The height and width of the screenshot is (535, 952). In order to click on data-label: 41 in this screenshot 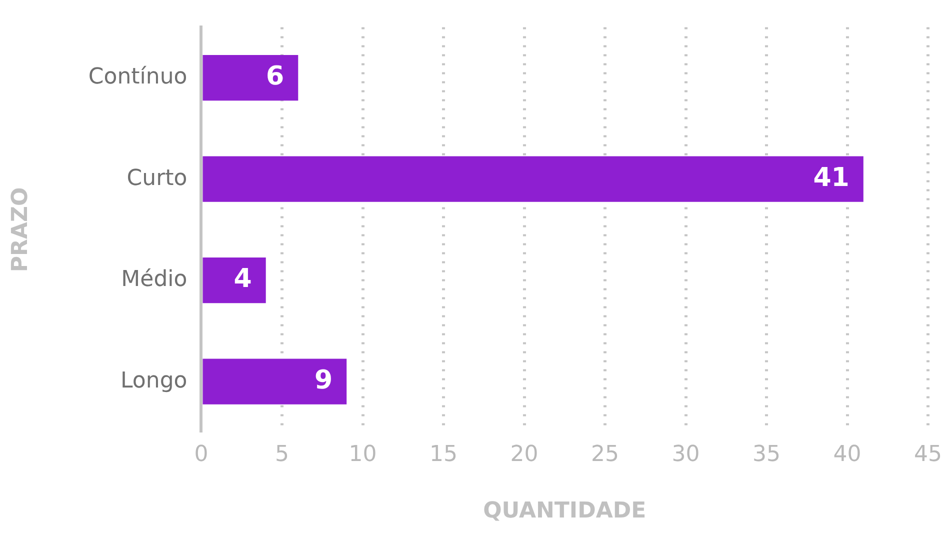, I will do `click(831, 177)`.